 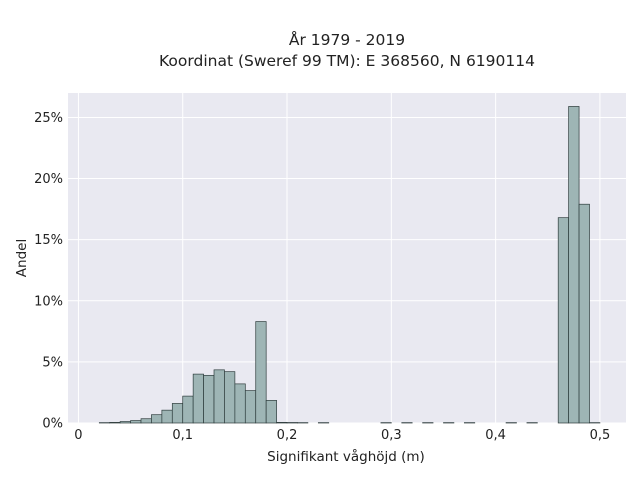 What do you see at coordinates (48, 301) in the screenshot?
I see `y-tick-label: 10%` at bounding box center [48, 301].